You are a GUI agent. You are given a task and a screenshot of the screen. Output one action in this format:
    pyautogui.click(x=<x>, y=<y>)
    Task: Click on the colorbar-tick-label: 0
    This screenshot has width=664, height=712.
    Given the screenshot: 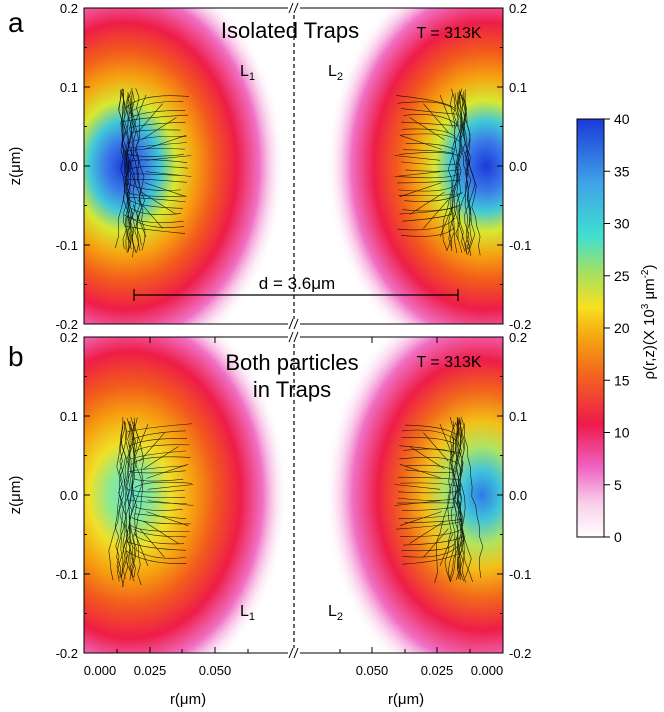 What is the action you would take?
    pyautogui.click(x=618, y=537)
    